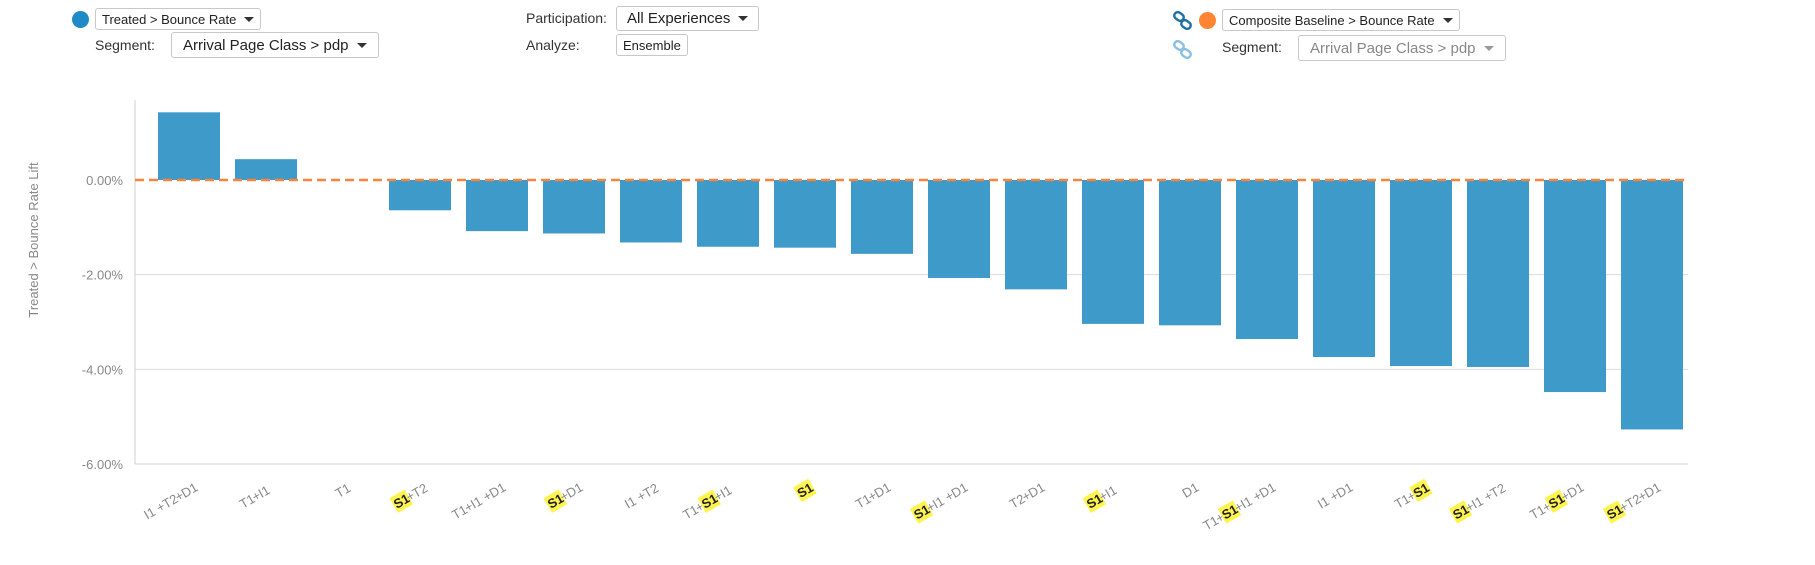 This screenshot has width=1815, height=565. I want to click on x-tick-label: I1+T2, so click(641, 495).